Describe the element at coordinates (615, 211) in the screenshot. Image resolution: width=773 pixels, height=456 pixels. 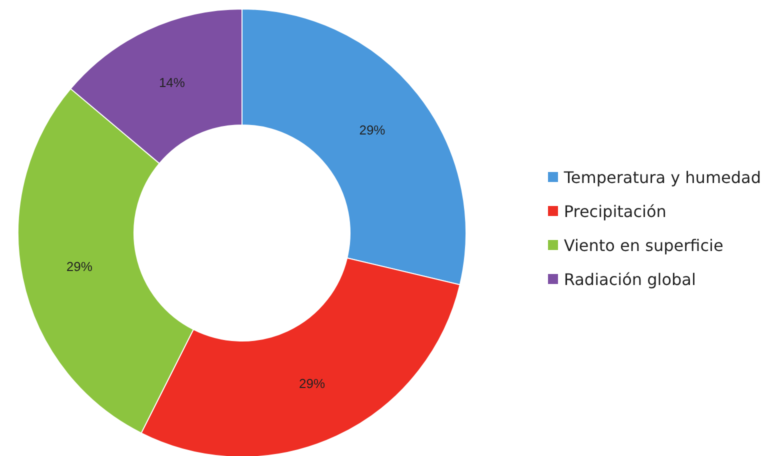
I see `legend-label: Precipitación` at that location.